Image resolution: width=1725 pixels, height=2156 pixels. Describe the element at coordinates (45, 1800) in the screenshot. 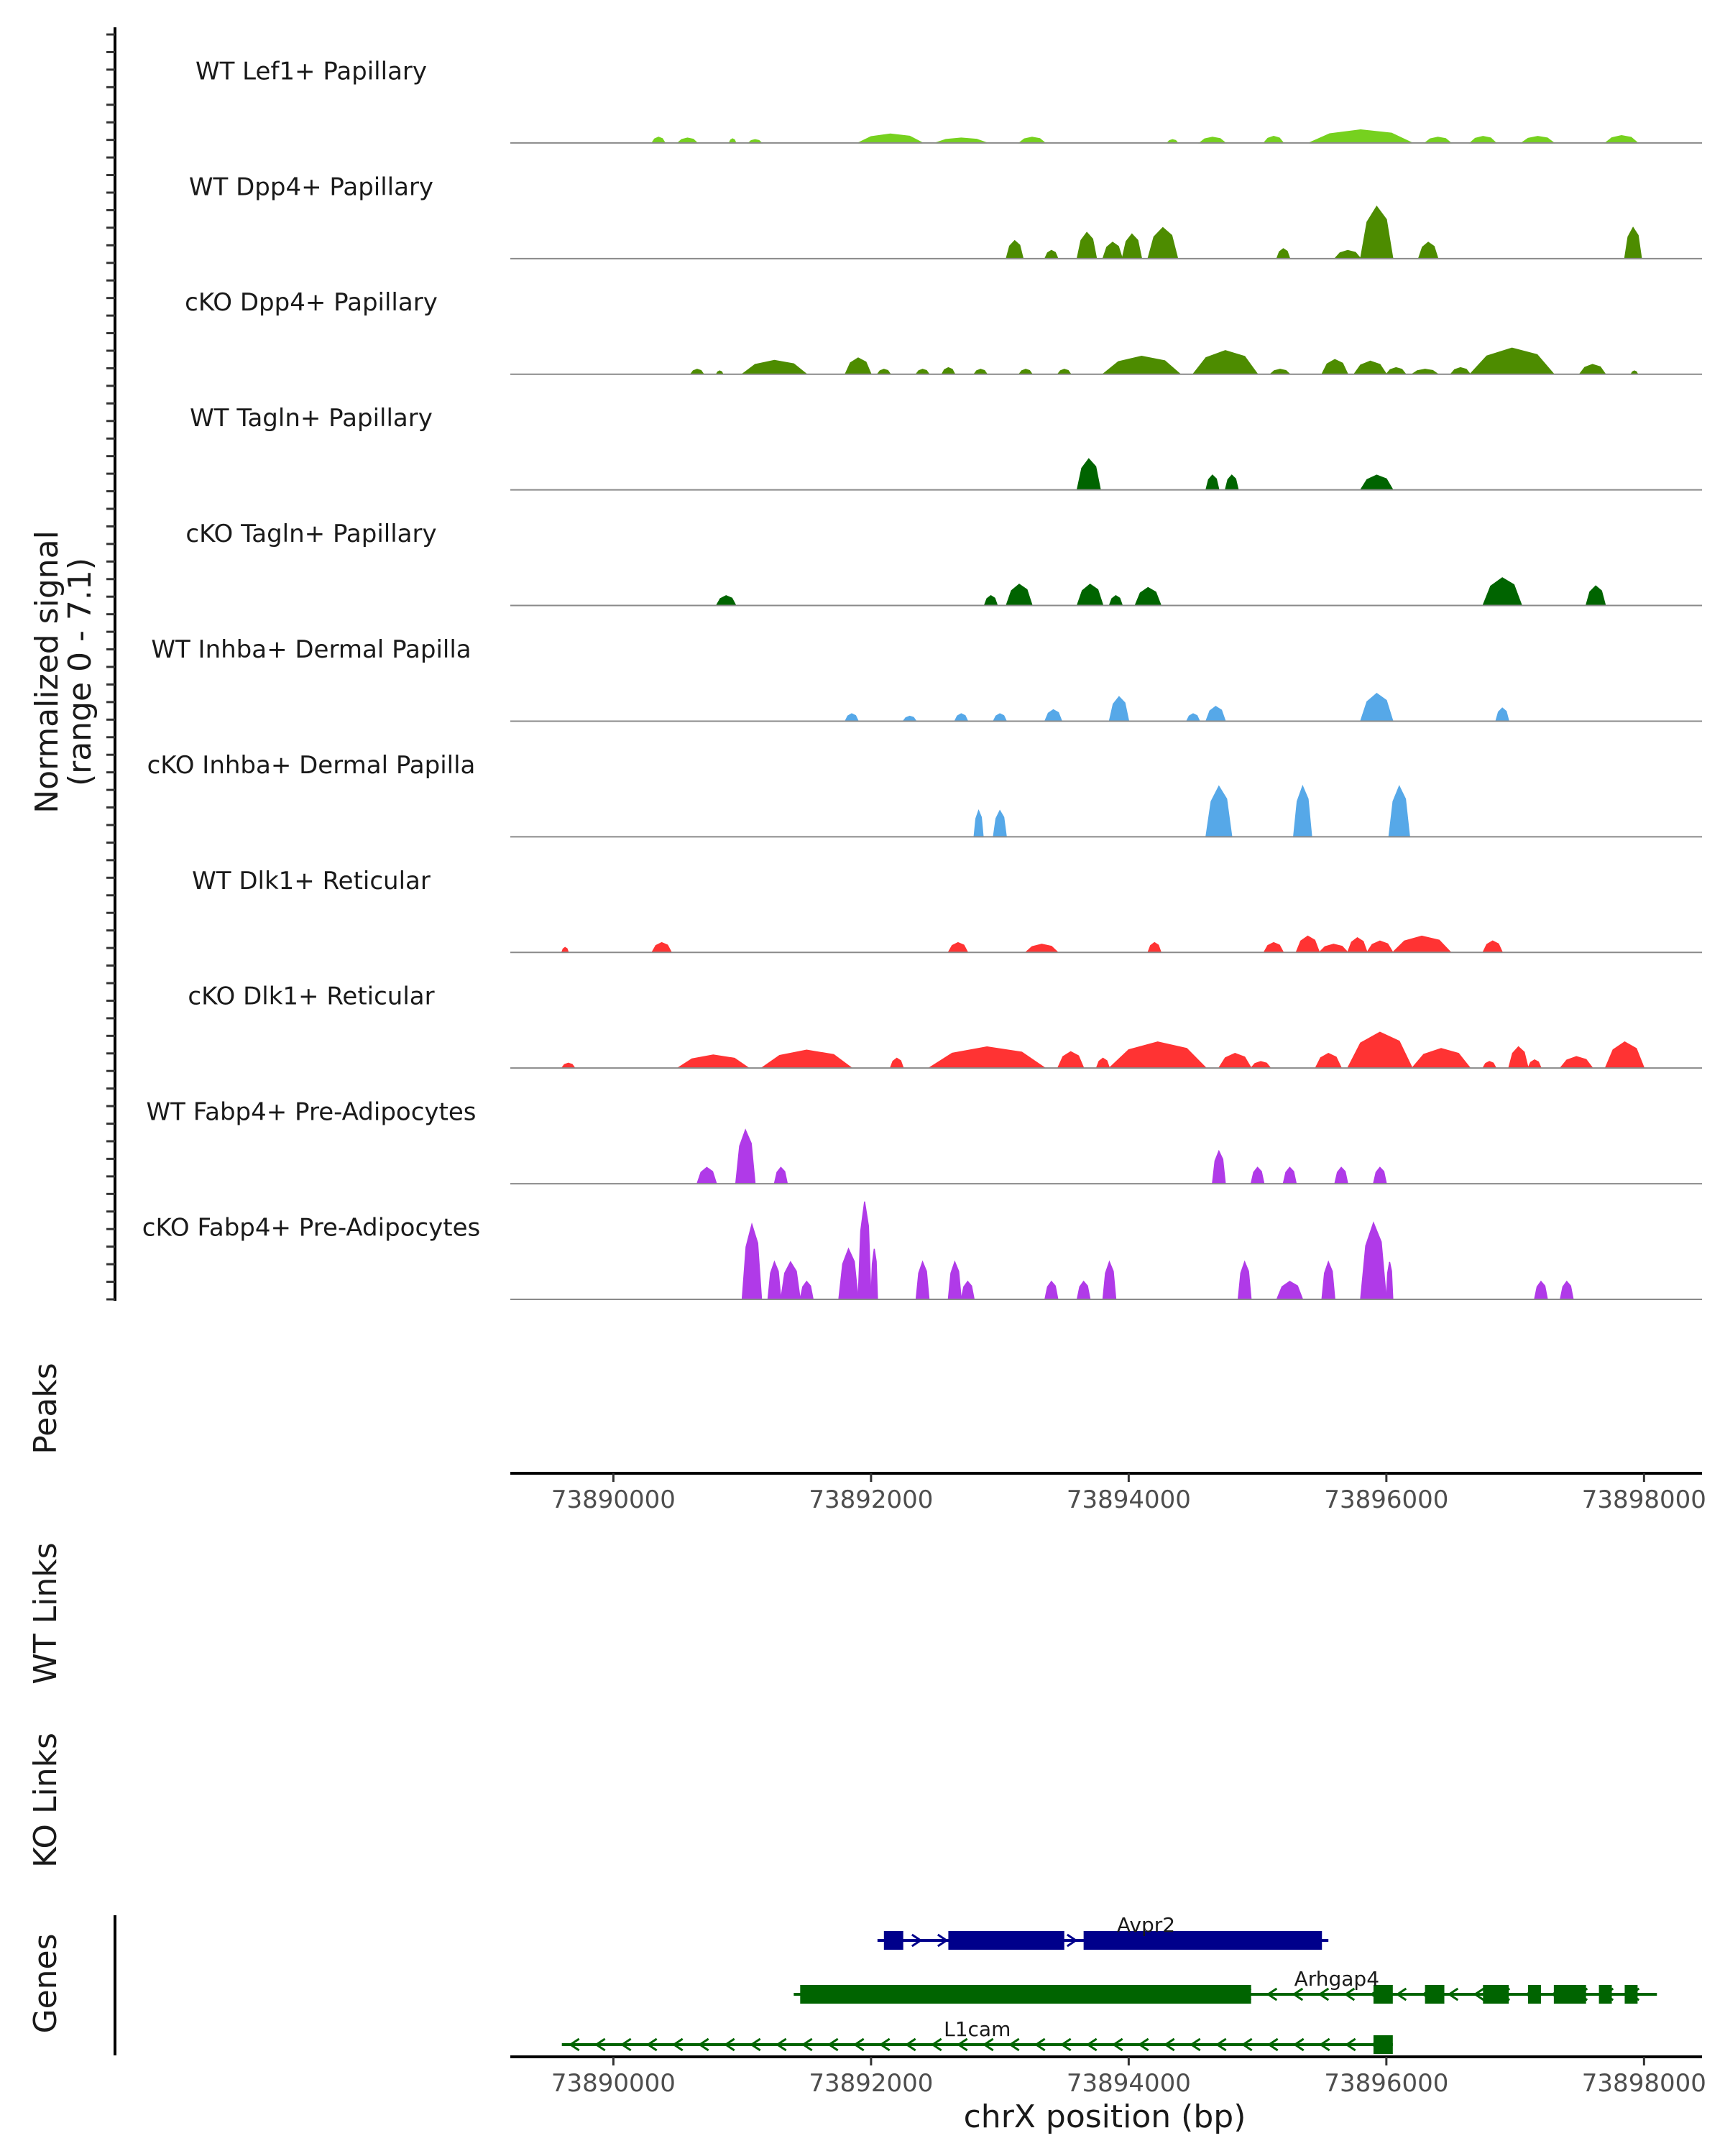

I see `ko-links-label: KO Links` at that location.